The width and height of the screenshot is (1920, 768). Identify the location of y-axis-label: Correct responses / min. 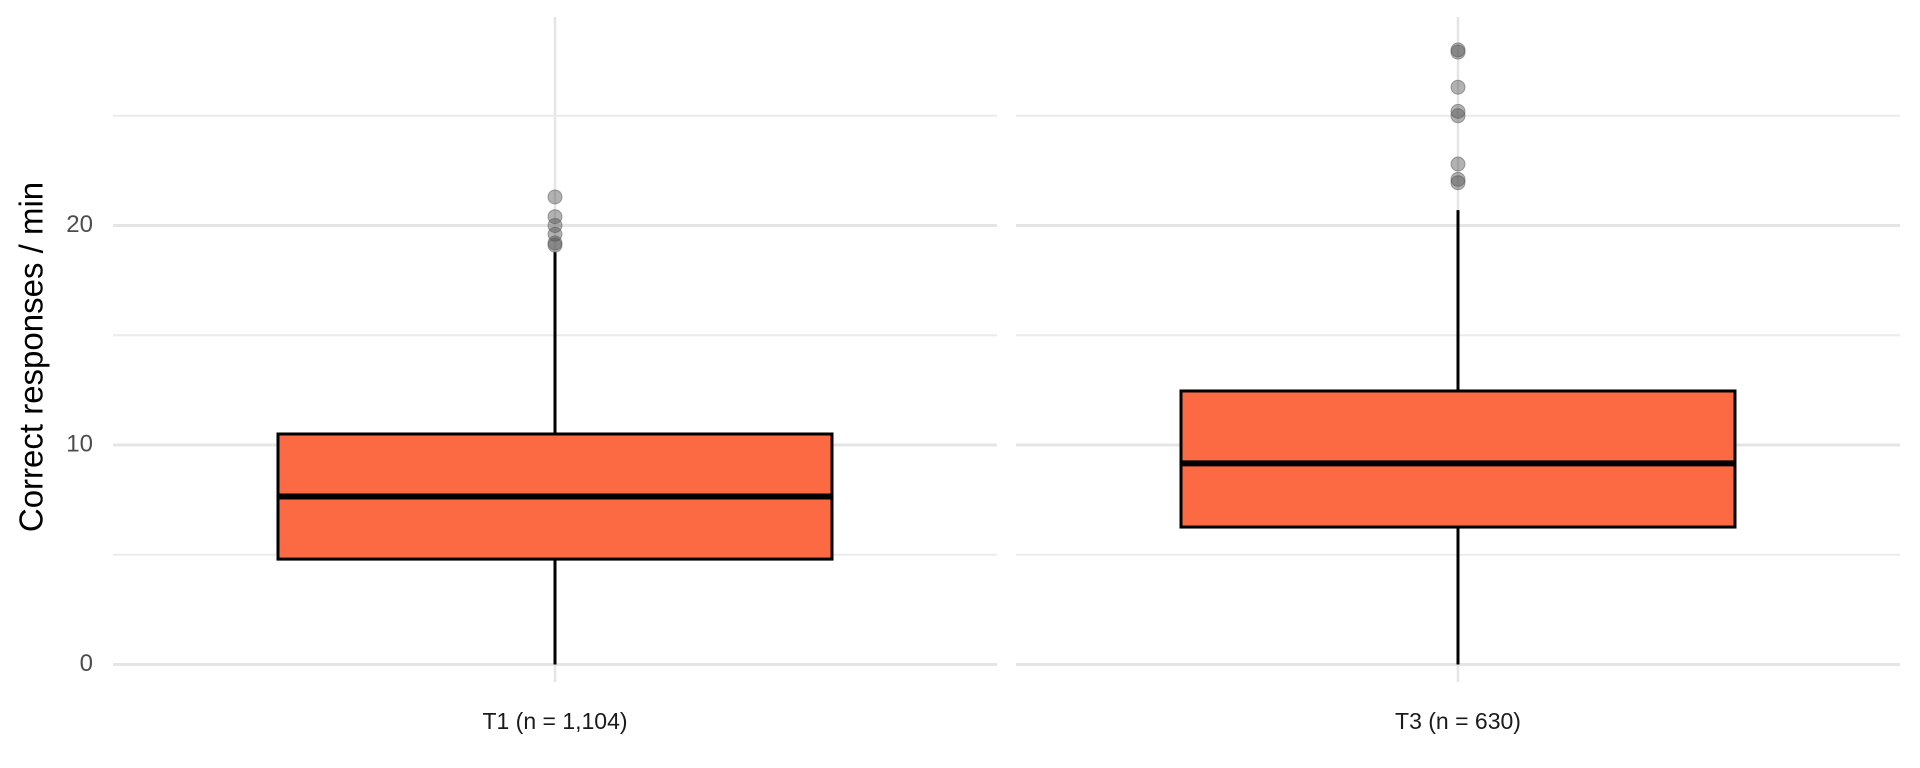
(31, 357).